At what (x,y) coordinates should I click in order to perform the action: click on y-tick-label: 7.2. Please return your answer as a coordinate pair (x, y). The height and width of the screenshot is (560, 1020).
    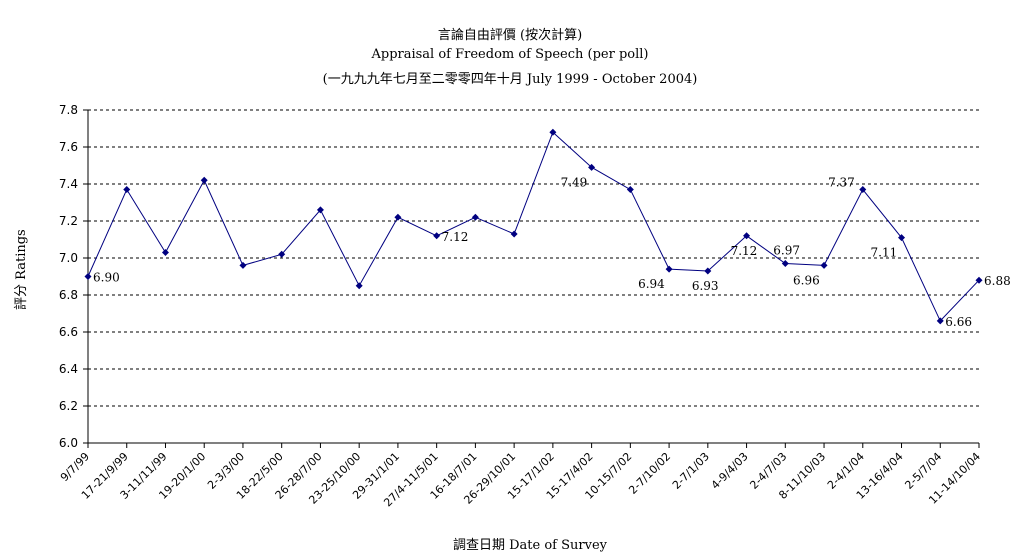
    Looking at the image, I should click on (68, 221).